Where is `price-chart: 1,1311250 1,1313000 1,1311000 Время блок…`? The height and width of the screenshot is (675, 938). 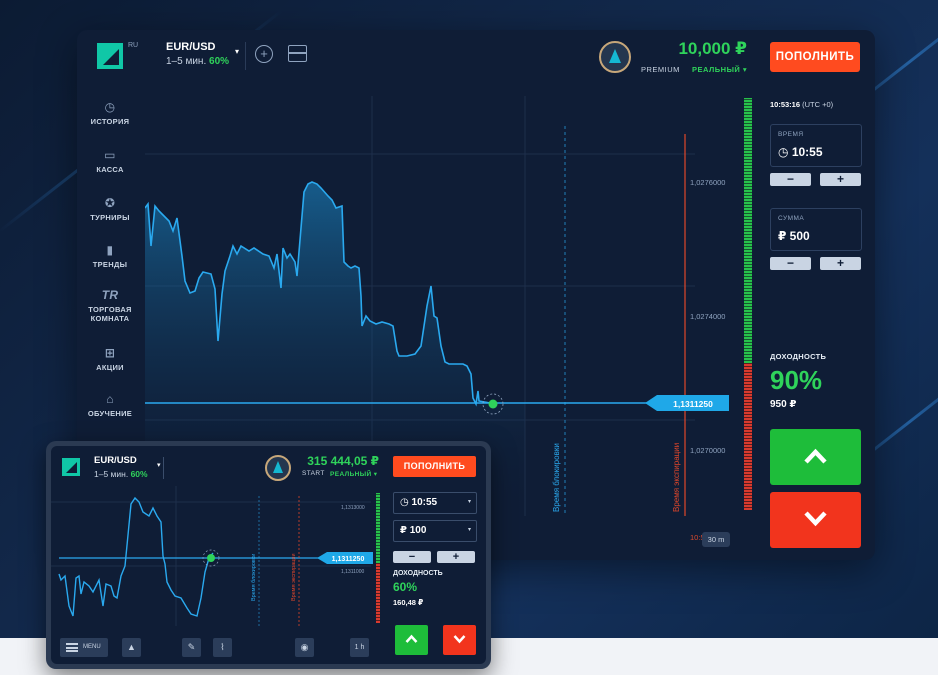 price-chart: 1,1311250 1,1313000 1,1311000 Время блок… is located at coordinates (216, 556).